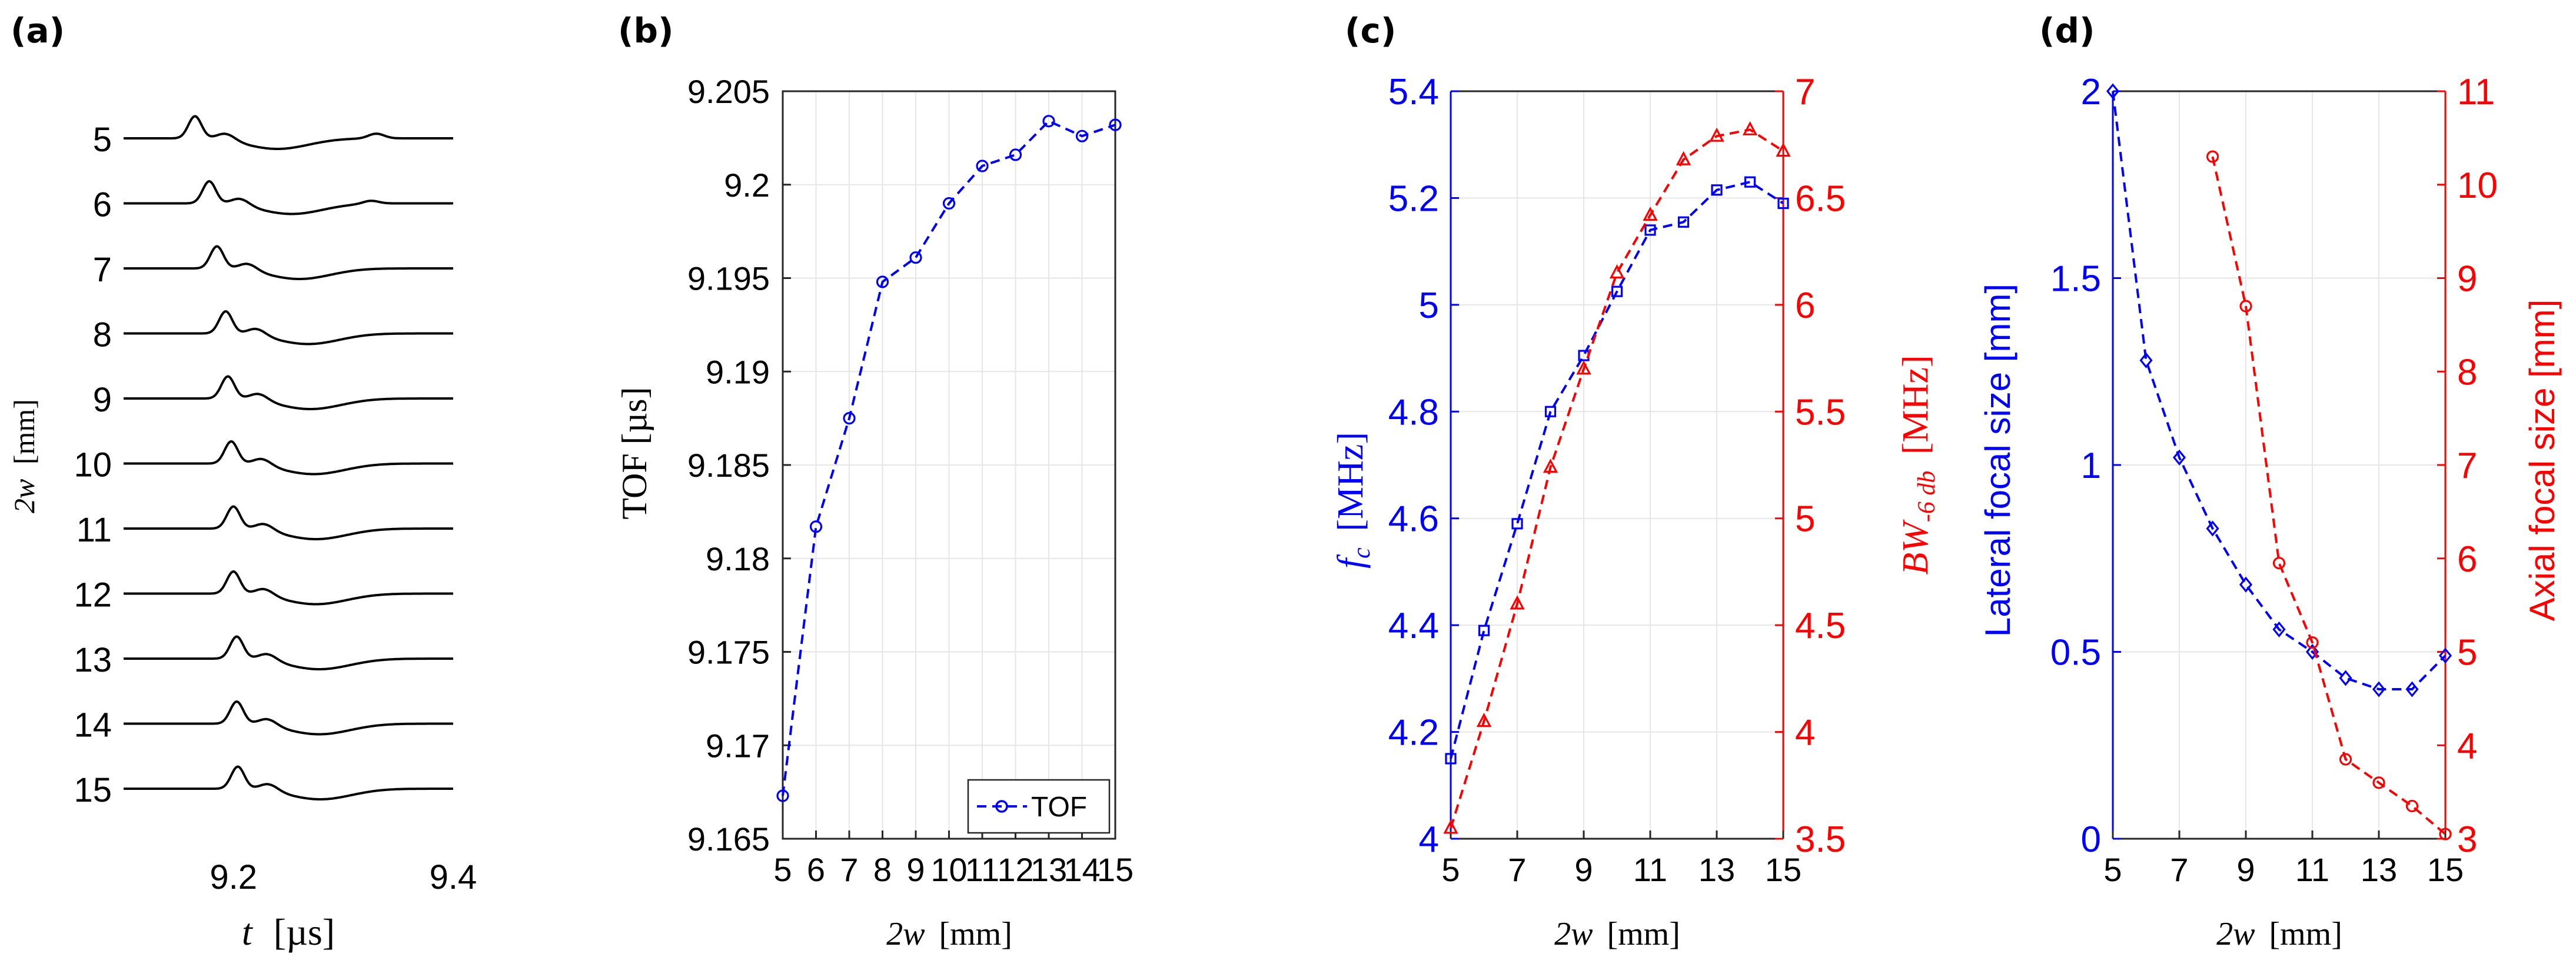 Image resolution: width=2576 pixels, height=980 pixels. I want to click on trace-label-15: 15, so click(93, 790).